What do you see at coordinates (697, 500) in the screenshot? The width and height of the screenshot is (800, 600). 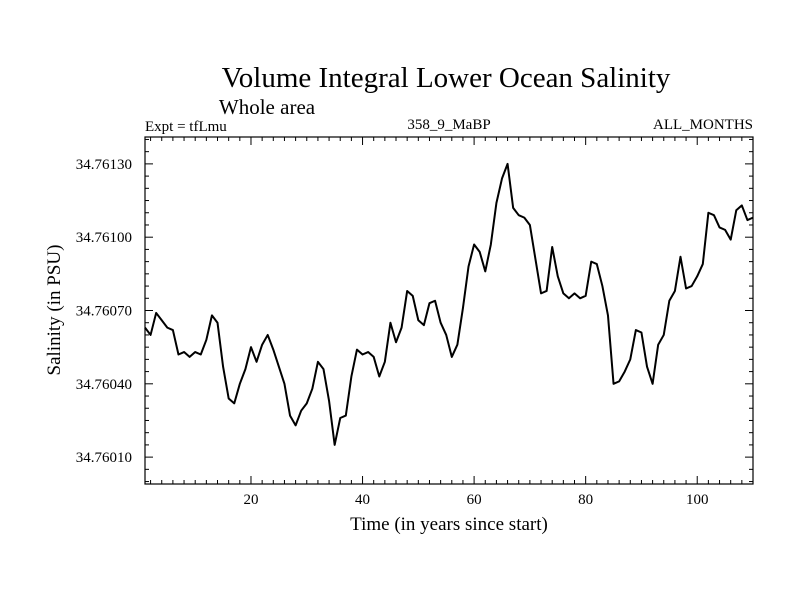 I see `x-tick-label: 100` at bounding box center [697, 500].